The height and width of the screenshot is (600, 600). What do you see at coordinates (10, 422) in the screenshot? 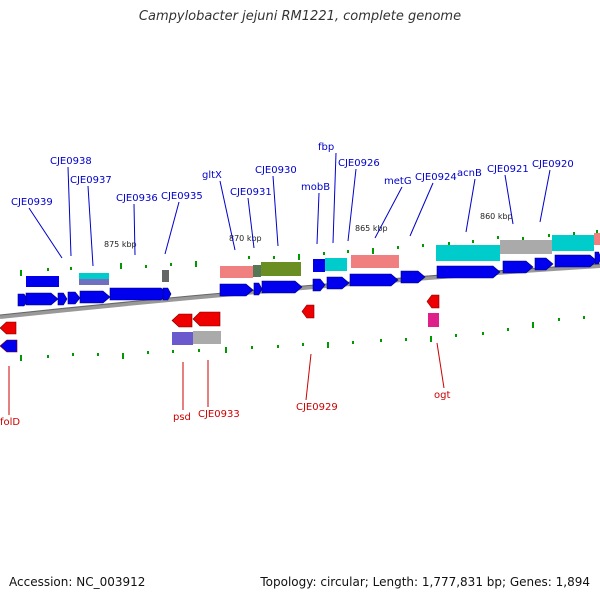
I see `gene-label-fold: folD` at bounding box center [10, 422].